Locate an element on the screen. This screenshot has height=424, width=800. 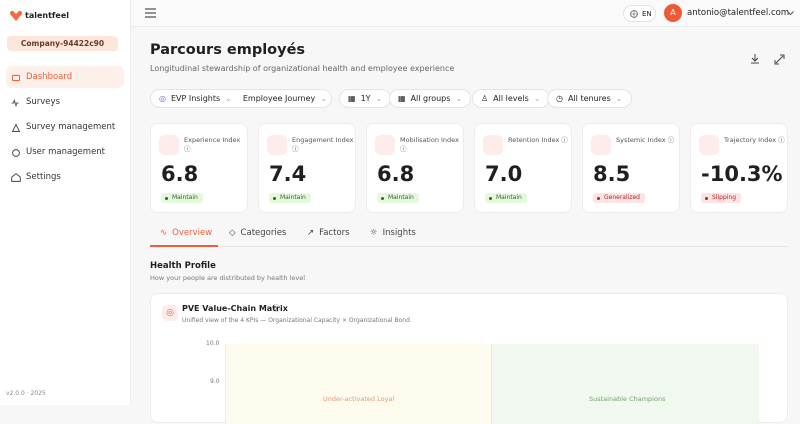
kpi-card: Experience Index ⓘ 6.8 Maintain is located at coordinates (199, 168).